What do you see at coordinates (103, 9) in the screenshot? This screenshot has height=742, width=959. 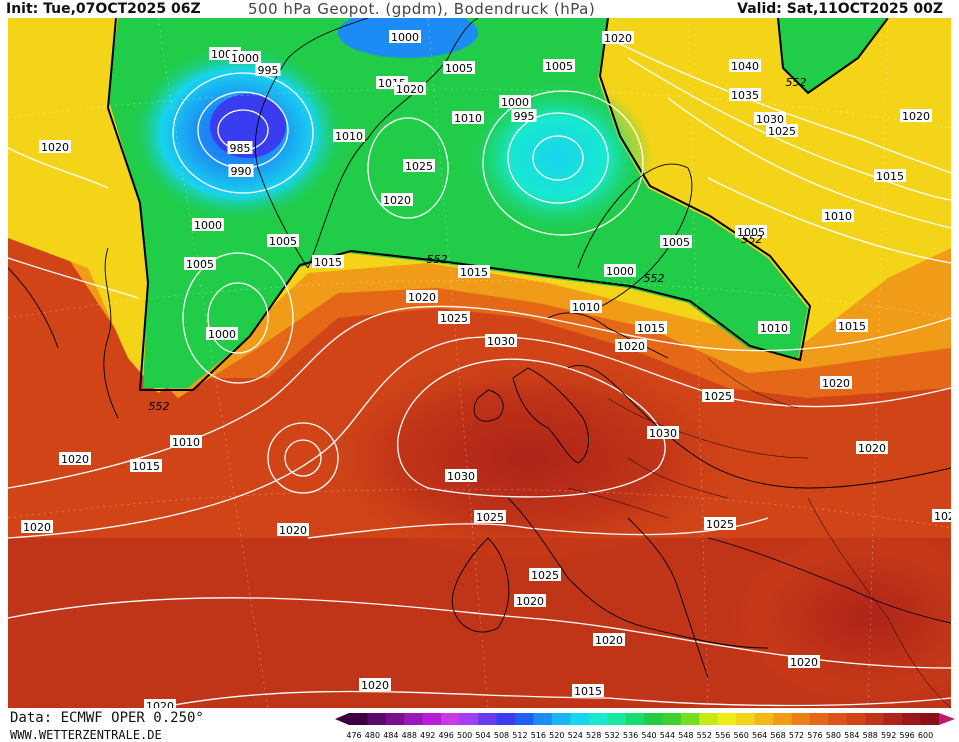 I see `init-time: Init: Tue,07OCT2025 06Z` at bounding box center [103, 9].